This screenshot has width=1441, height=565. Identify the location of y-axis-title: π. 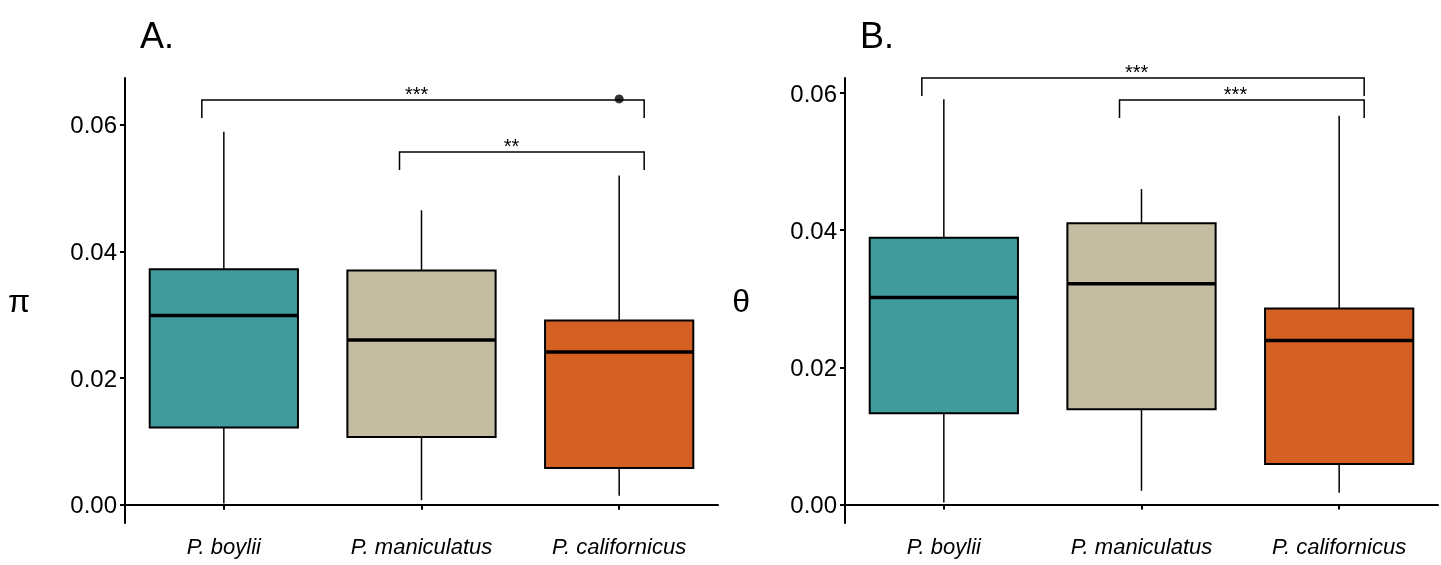
(18, 300).